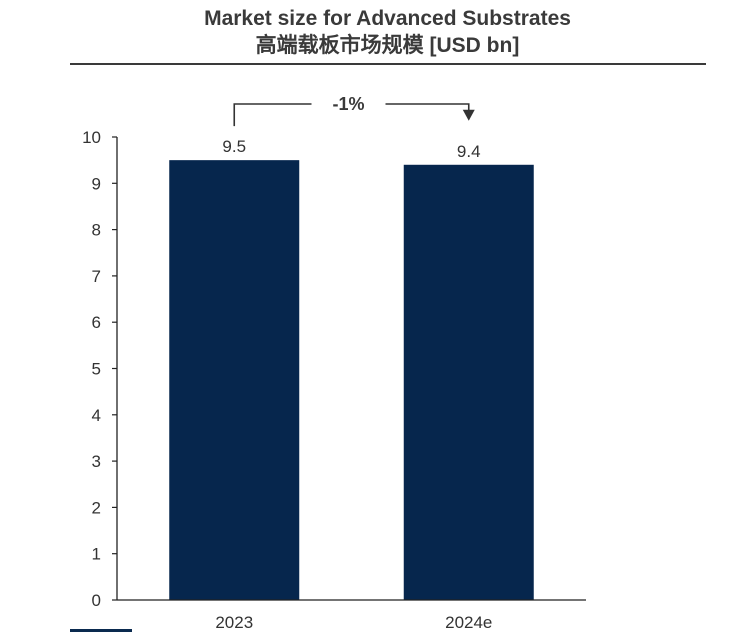 Image resolution: width=735 pixels, height=634 pixels. What do you see at coordinates (96, 415) in the screenshot?
I see `y-tick-label: 4` at bounding box center [96, 415].